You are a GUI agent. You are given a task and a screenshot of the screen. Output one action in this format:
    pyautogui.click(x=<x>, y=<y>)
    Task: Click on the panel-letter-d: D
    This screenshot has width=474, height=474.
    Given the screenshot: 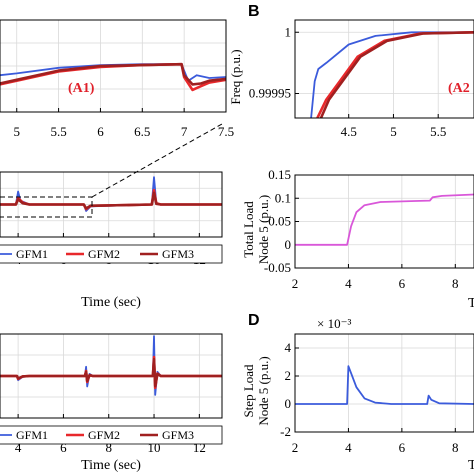 What is the action you would take?
    pyautogui.click(x=254, y=320)
    